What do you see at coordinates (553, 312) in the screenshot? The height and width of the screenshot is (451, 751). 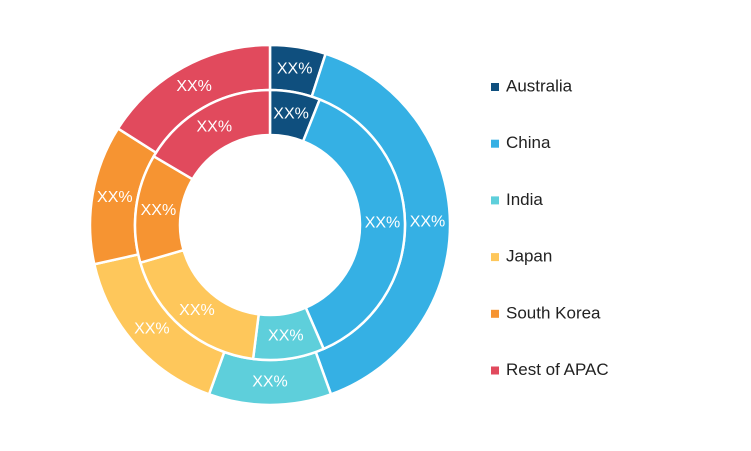 I see `legend-label: South Korea` at bounding box center [553, 312].